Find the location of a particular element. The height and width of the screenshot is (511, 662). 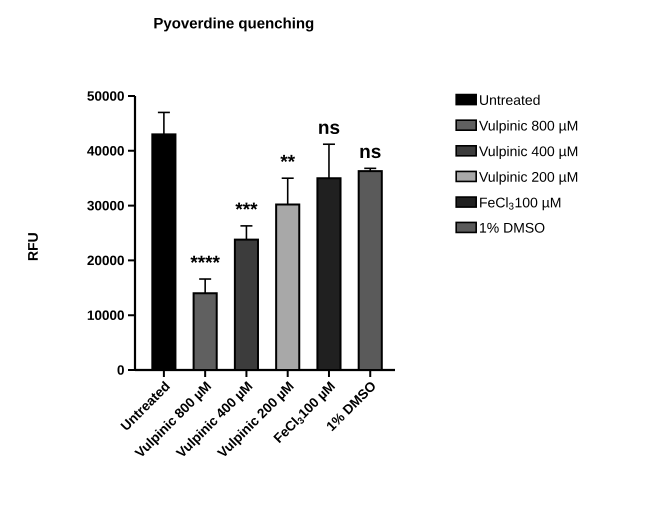

y-tick-label: 50000 is located at coordinates (105, 96).